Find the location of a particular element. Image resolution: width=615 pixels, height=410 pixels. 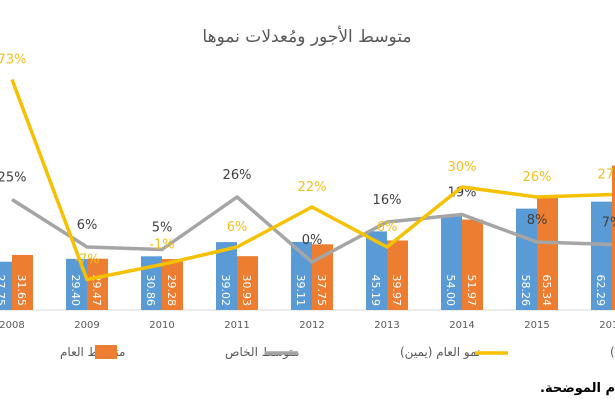

bar-value-label: 37.75 is located at coordinates (321, 291).